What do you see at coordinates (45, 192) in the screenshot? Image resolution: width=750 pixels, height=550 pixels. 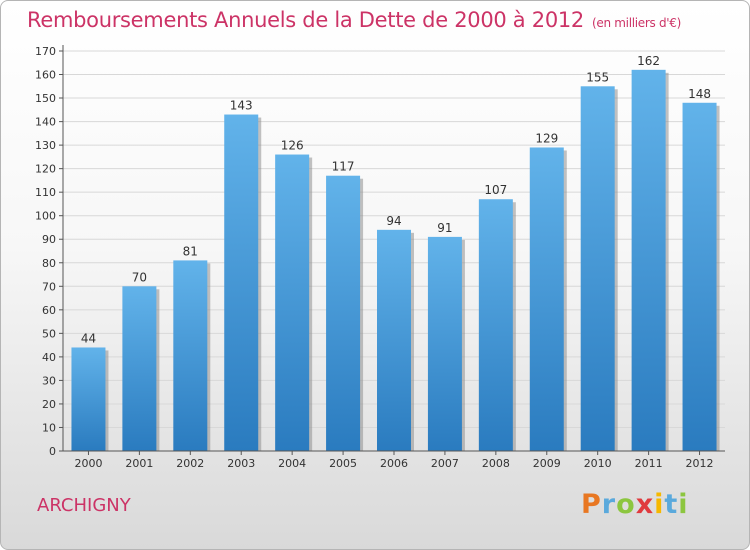 I see `y-tick-label: 110` at bounding box center [45, 192].